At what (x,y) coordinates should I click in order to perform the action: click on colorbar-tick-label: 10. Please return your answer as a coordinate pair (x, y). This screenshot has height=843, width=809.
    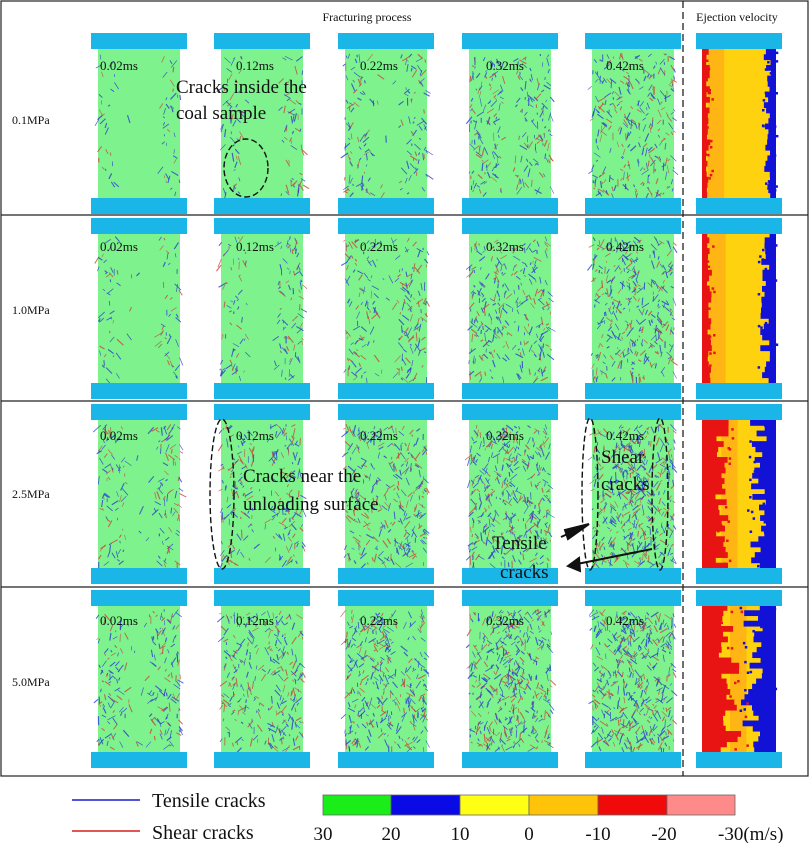
    Looking at the image, I should click on (460, 833).